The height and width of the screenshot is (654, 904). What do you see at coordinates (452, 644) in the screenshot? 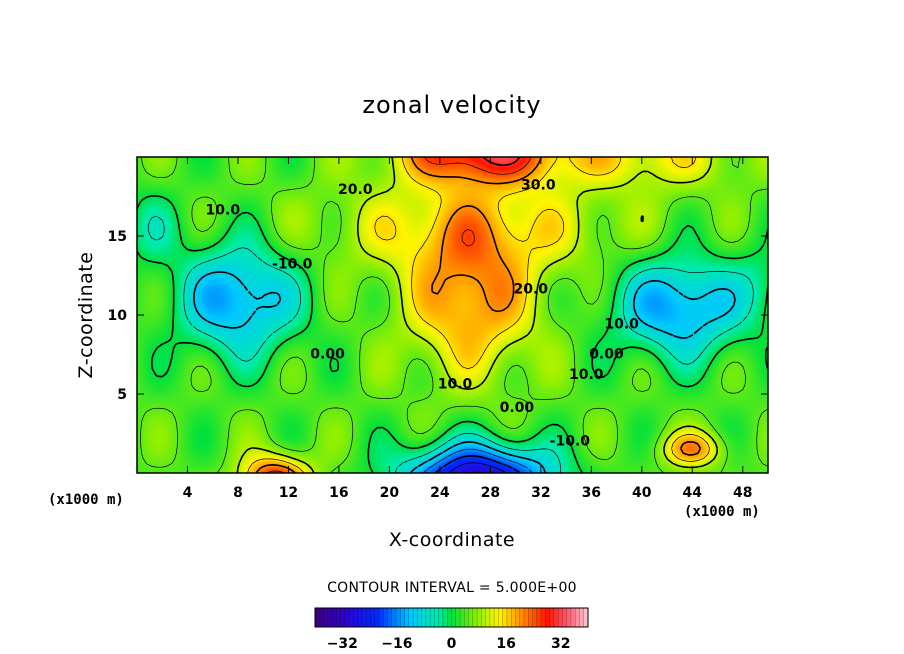
I see `colorbar-tick-label: 0` at bounding box center [452, 644].